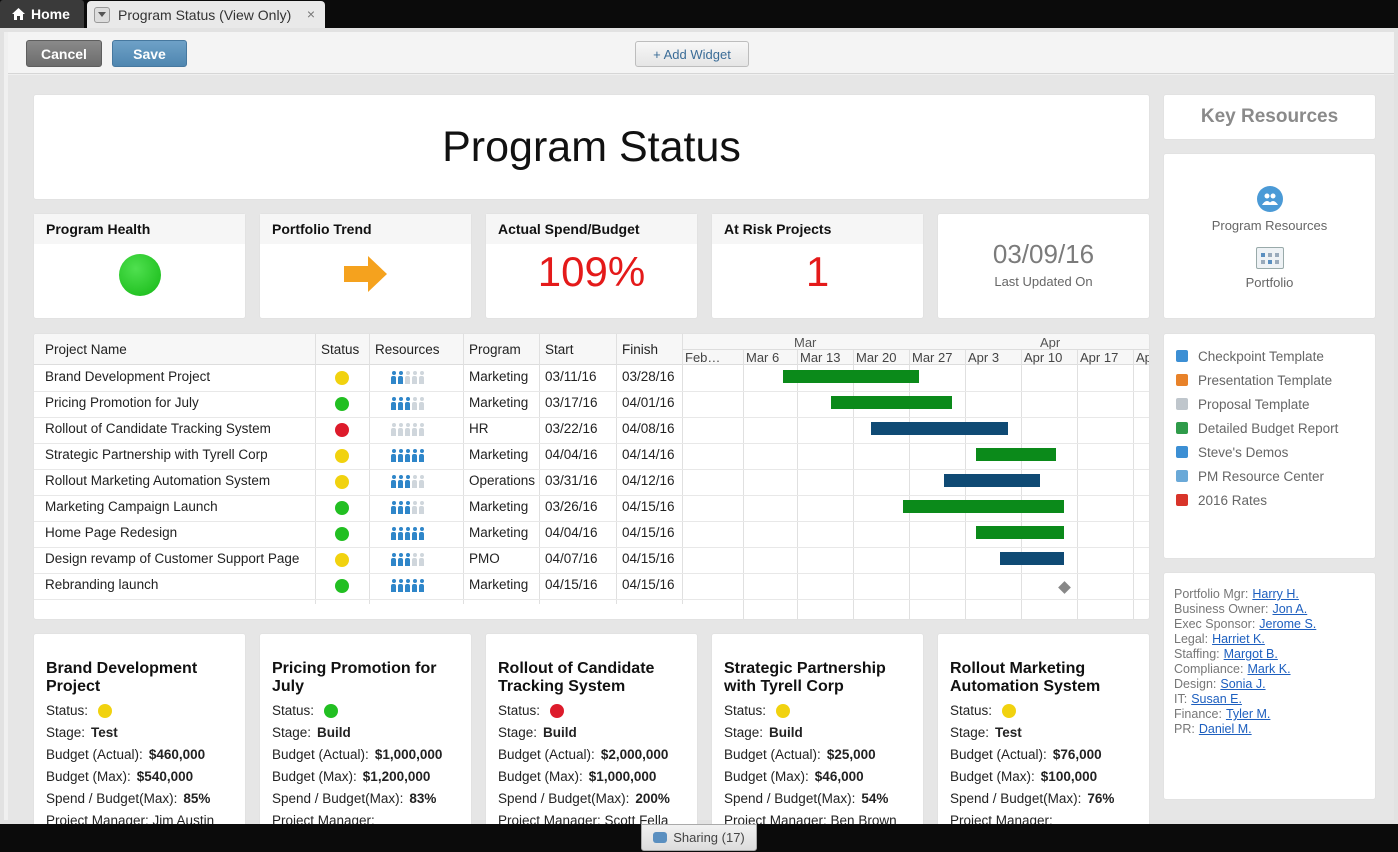  What do you see at coordinates (1254, 404) in the screenshot?
I see `resource-label: Proposal Template` at bounding box center [1254, 404].